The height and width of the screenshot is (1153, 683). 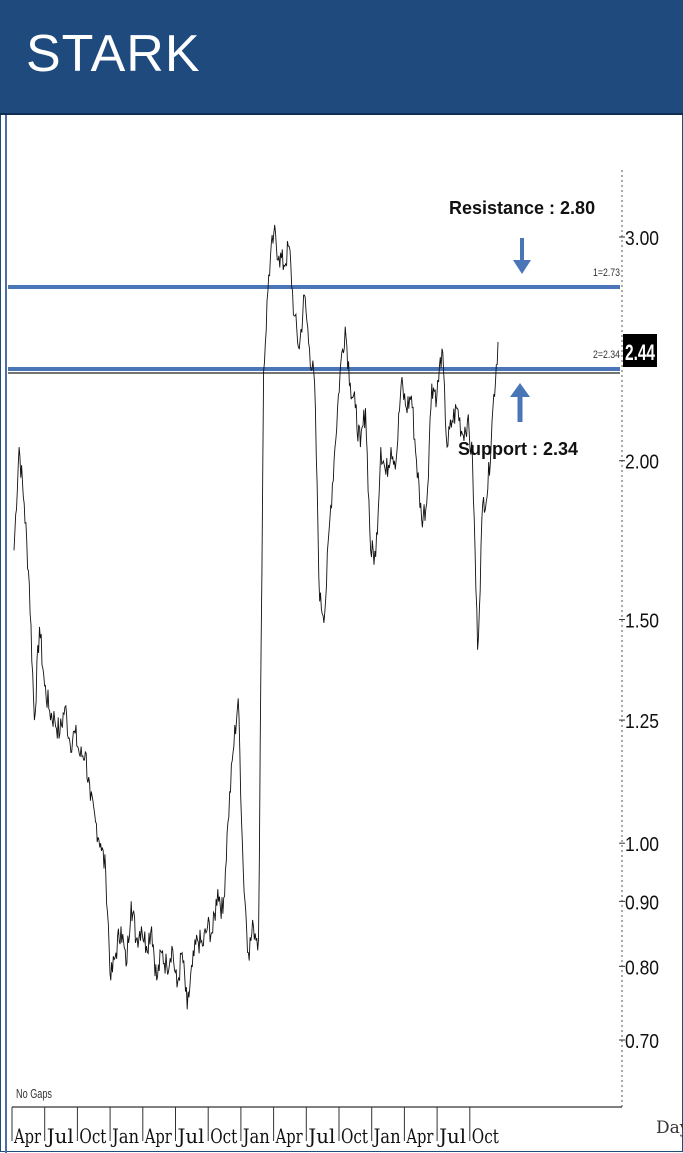 What do you see at coordinates (642, 968) in the screenshot?
I see `y-tick-label: 0.80` at bounding box center [642, 968].